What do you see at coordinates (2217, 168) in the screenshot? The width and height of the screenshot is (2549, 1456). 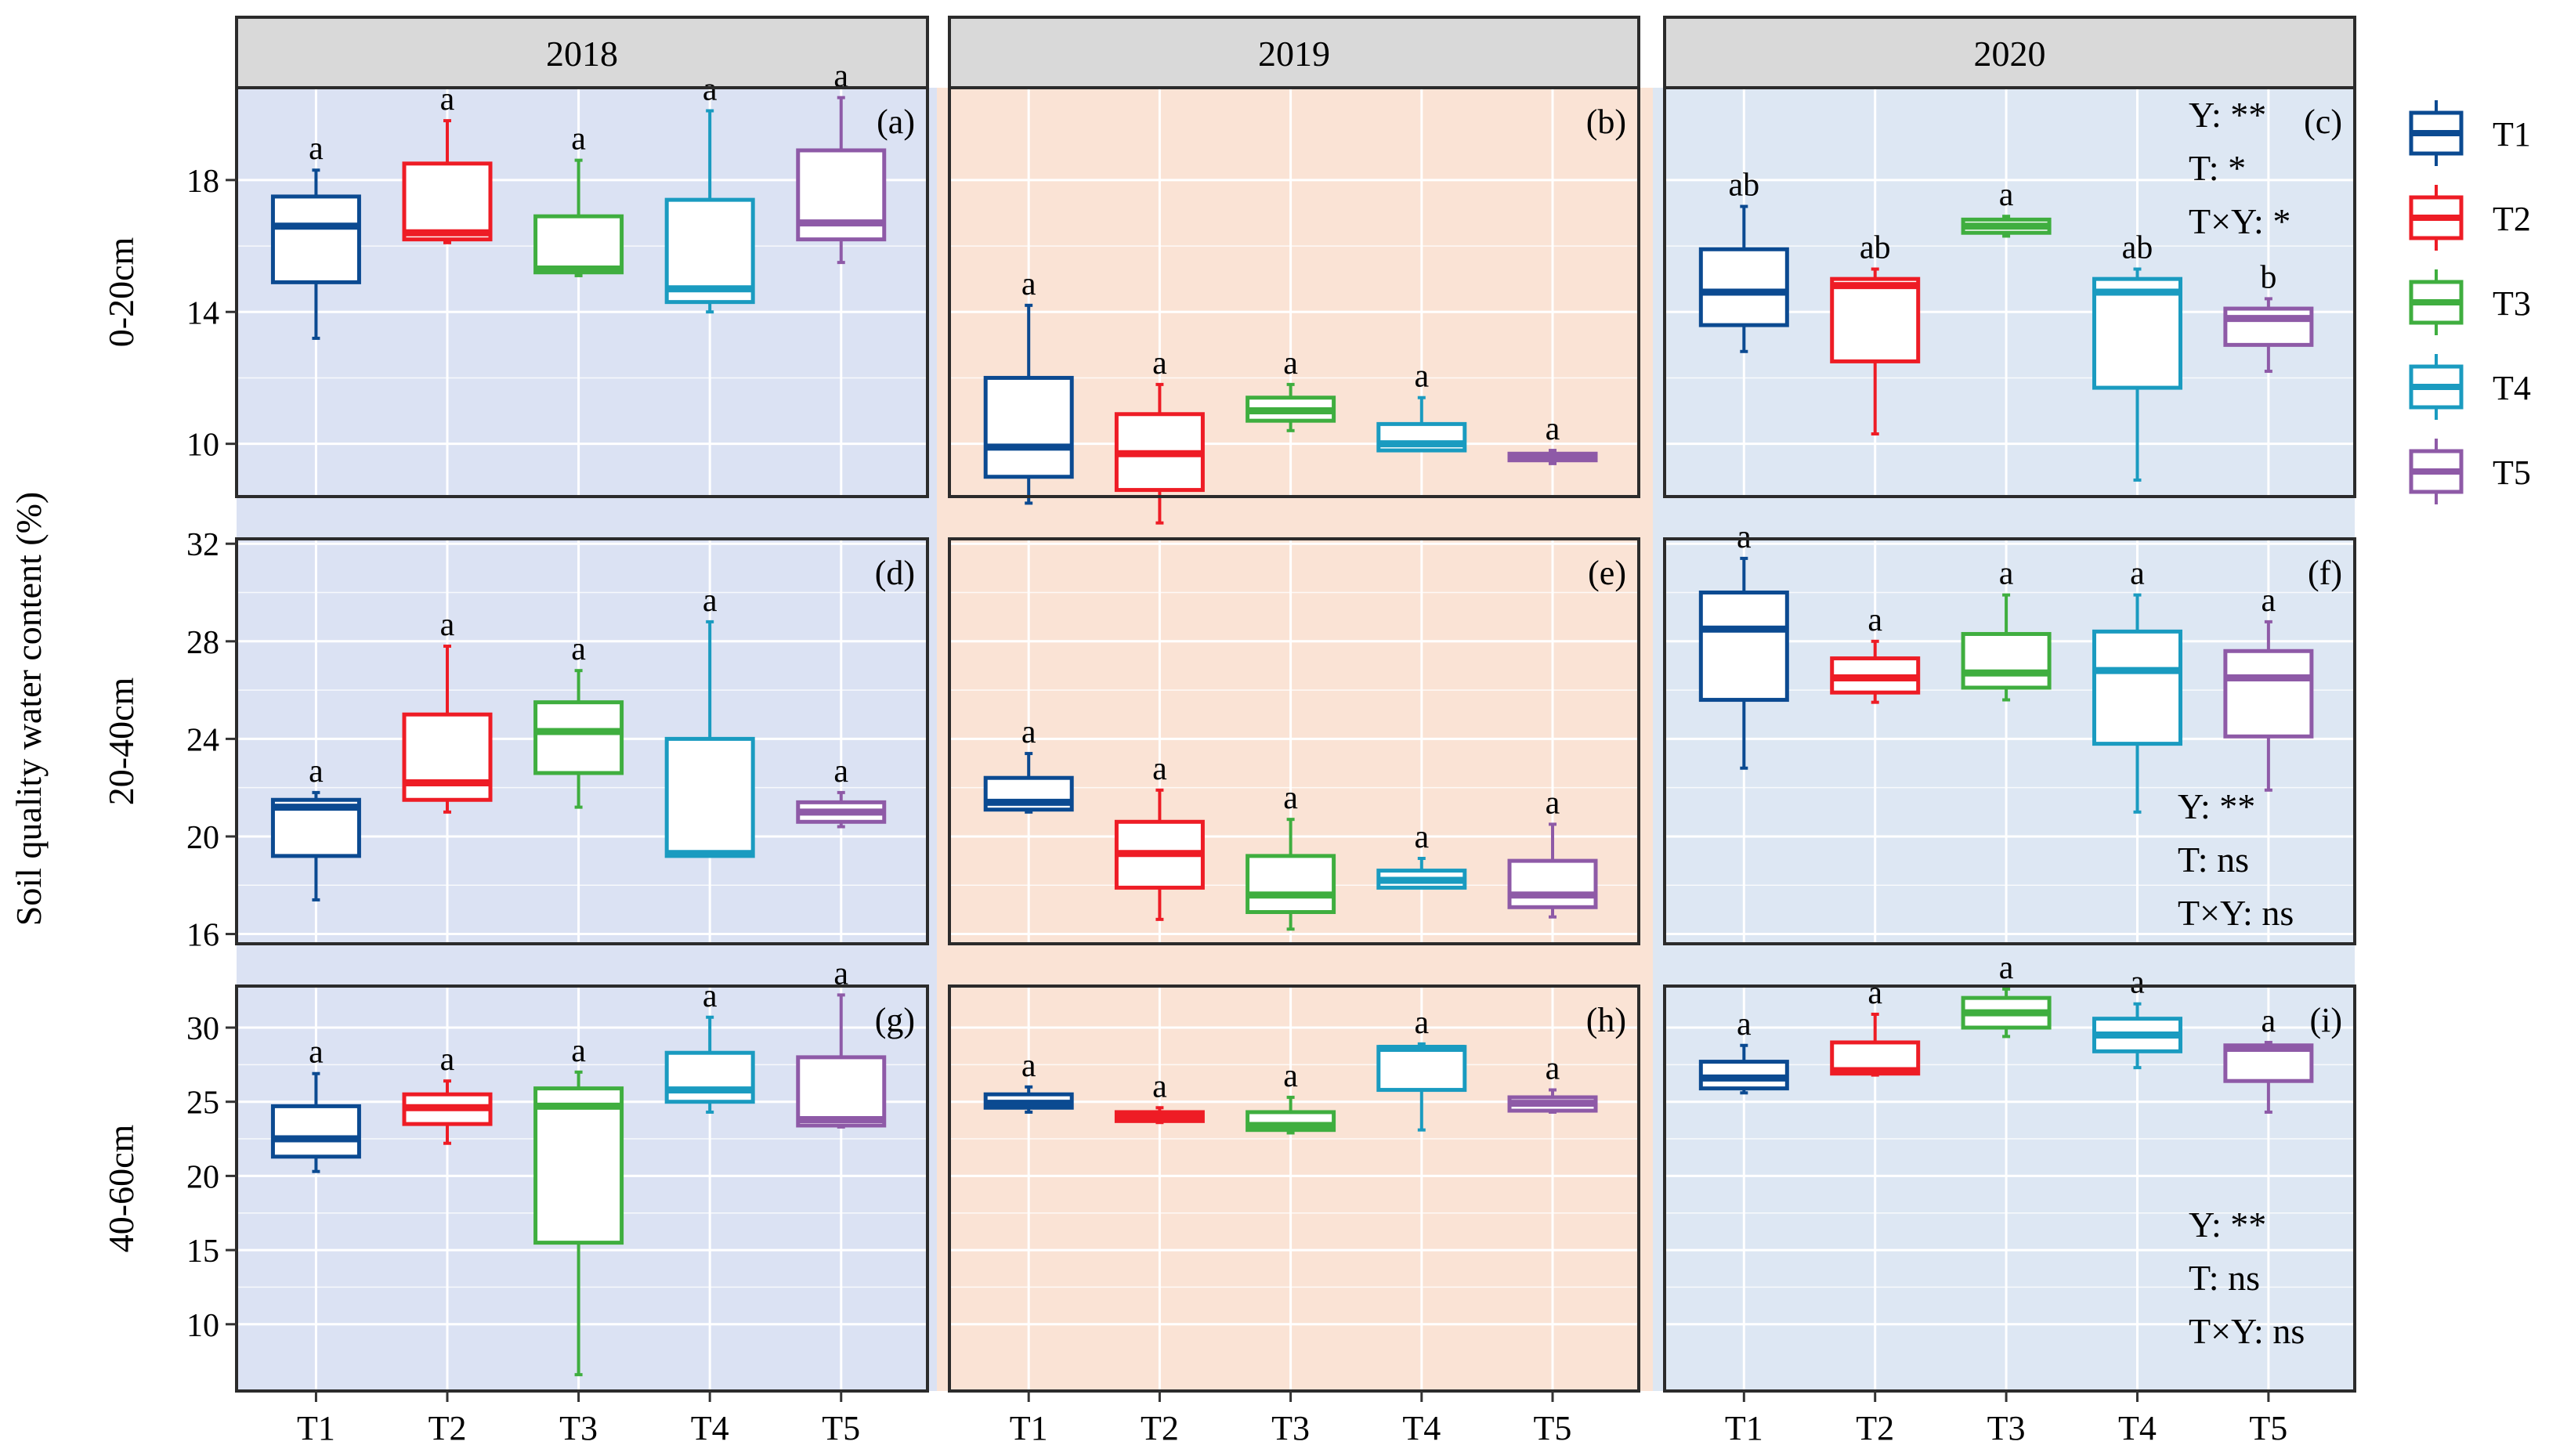 I see `stat-annotation: T: *` at bounding box center [2217, 168].